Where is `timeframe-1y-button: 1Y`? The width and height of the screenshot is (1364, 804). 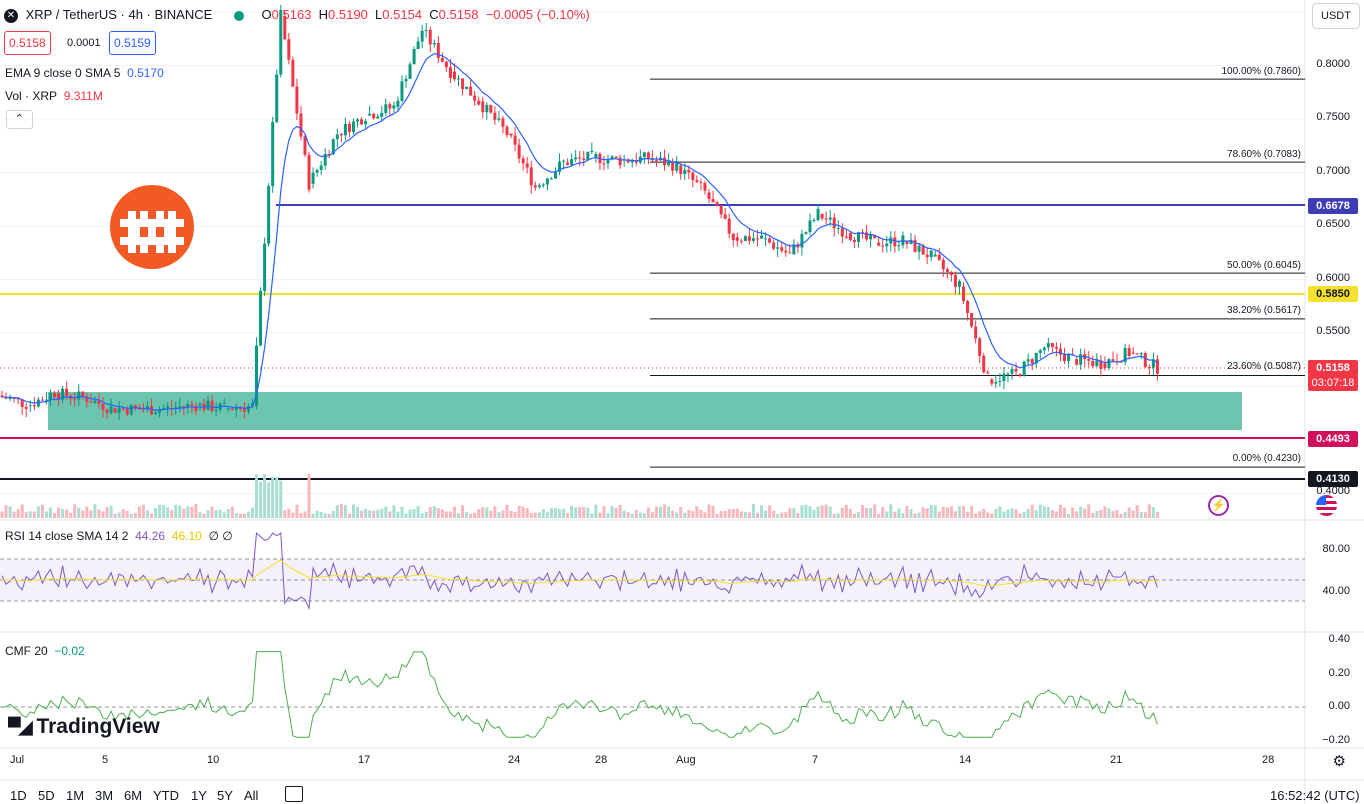
timeframe-1y-button: 1Y is located at coordinates (199, 795).